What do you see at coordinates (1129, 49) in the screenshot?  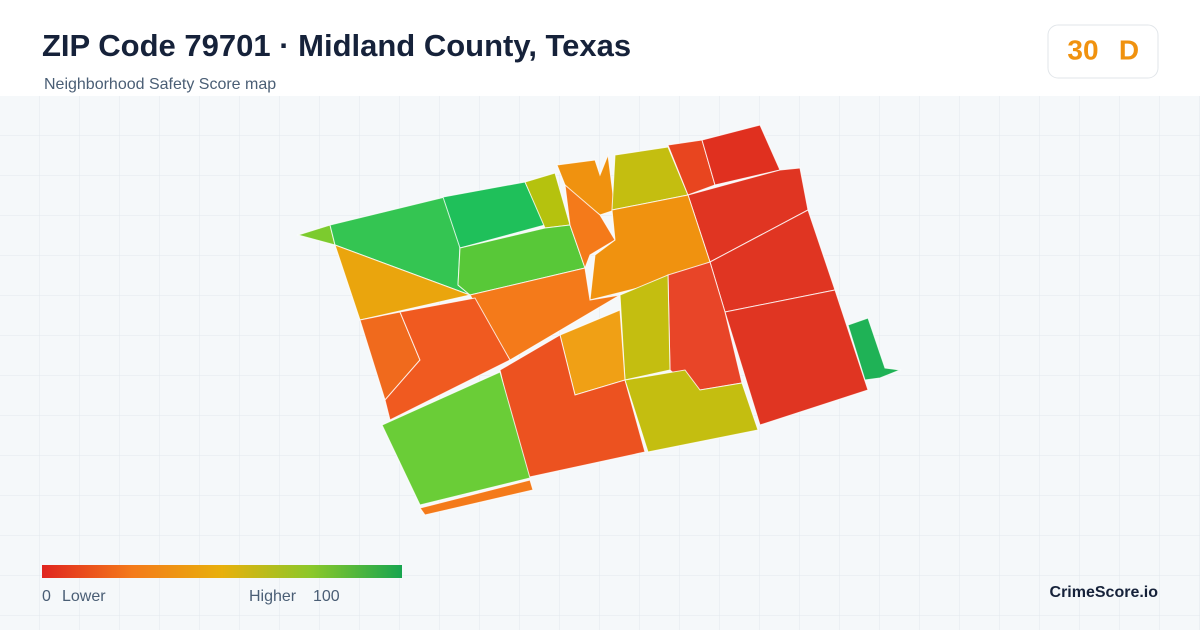 I see `score-grade: D` at bounding box center [1129, 49].